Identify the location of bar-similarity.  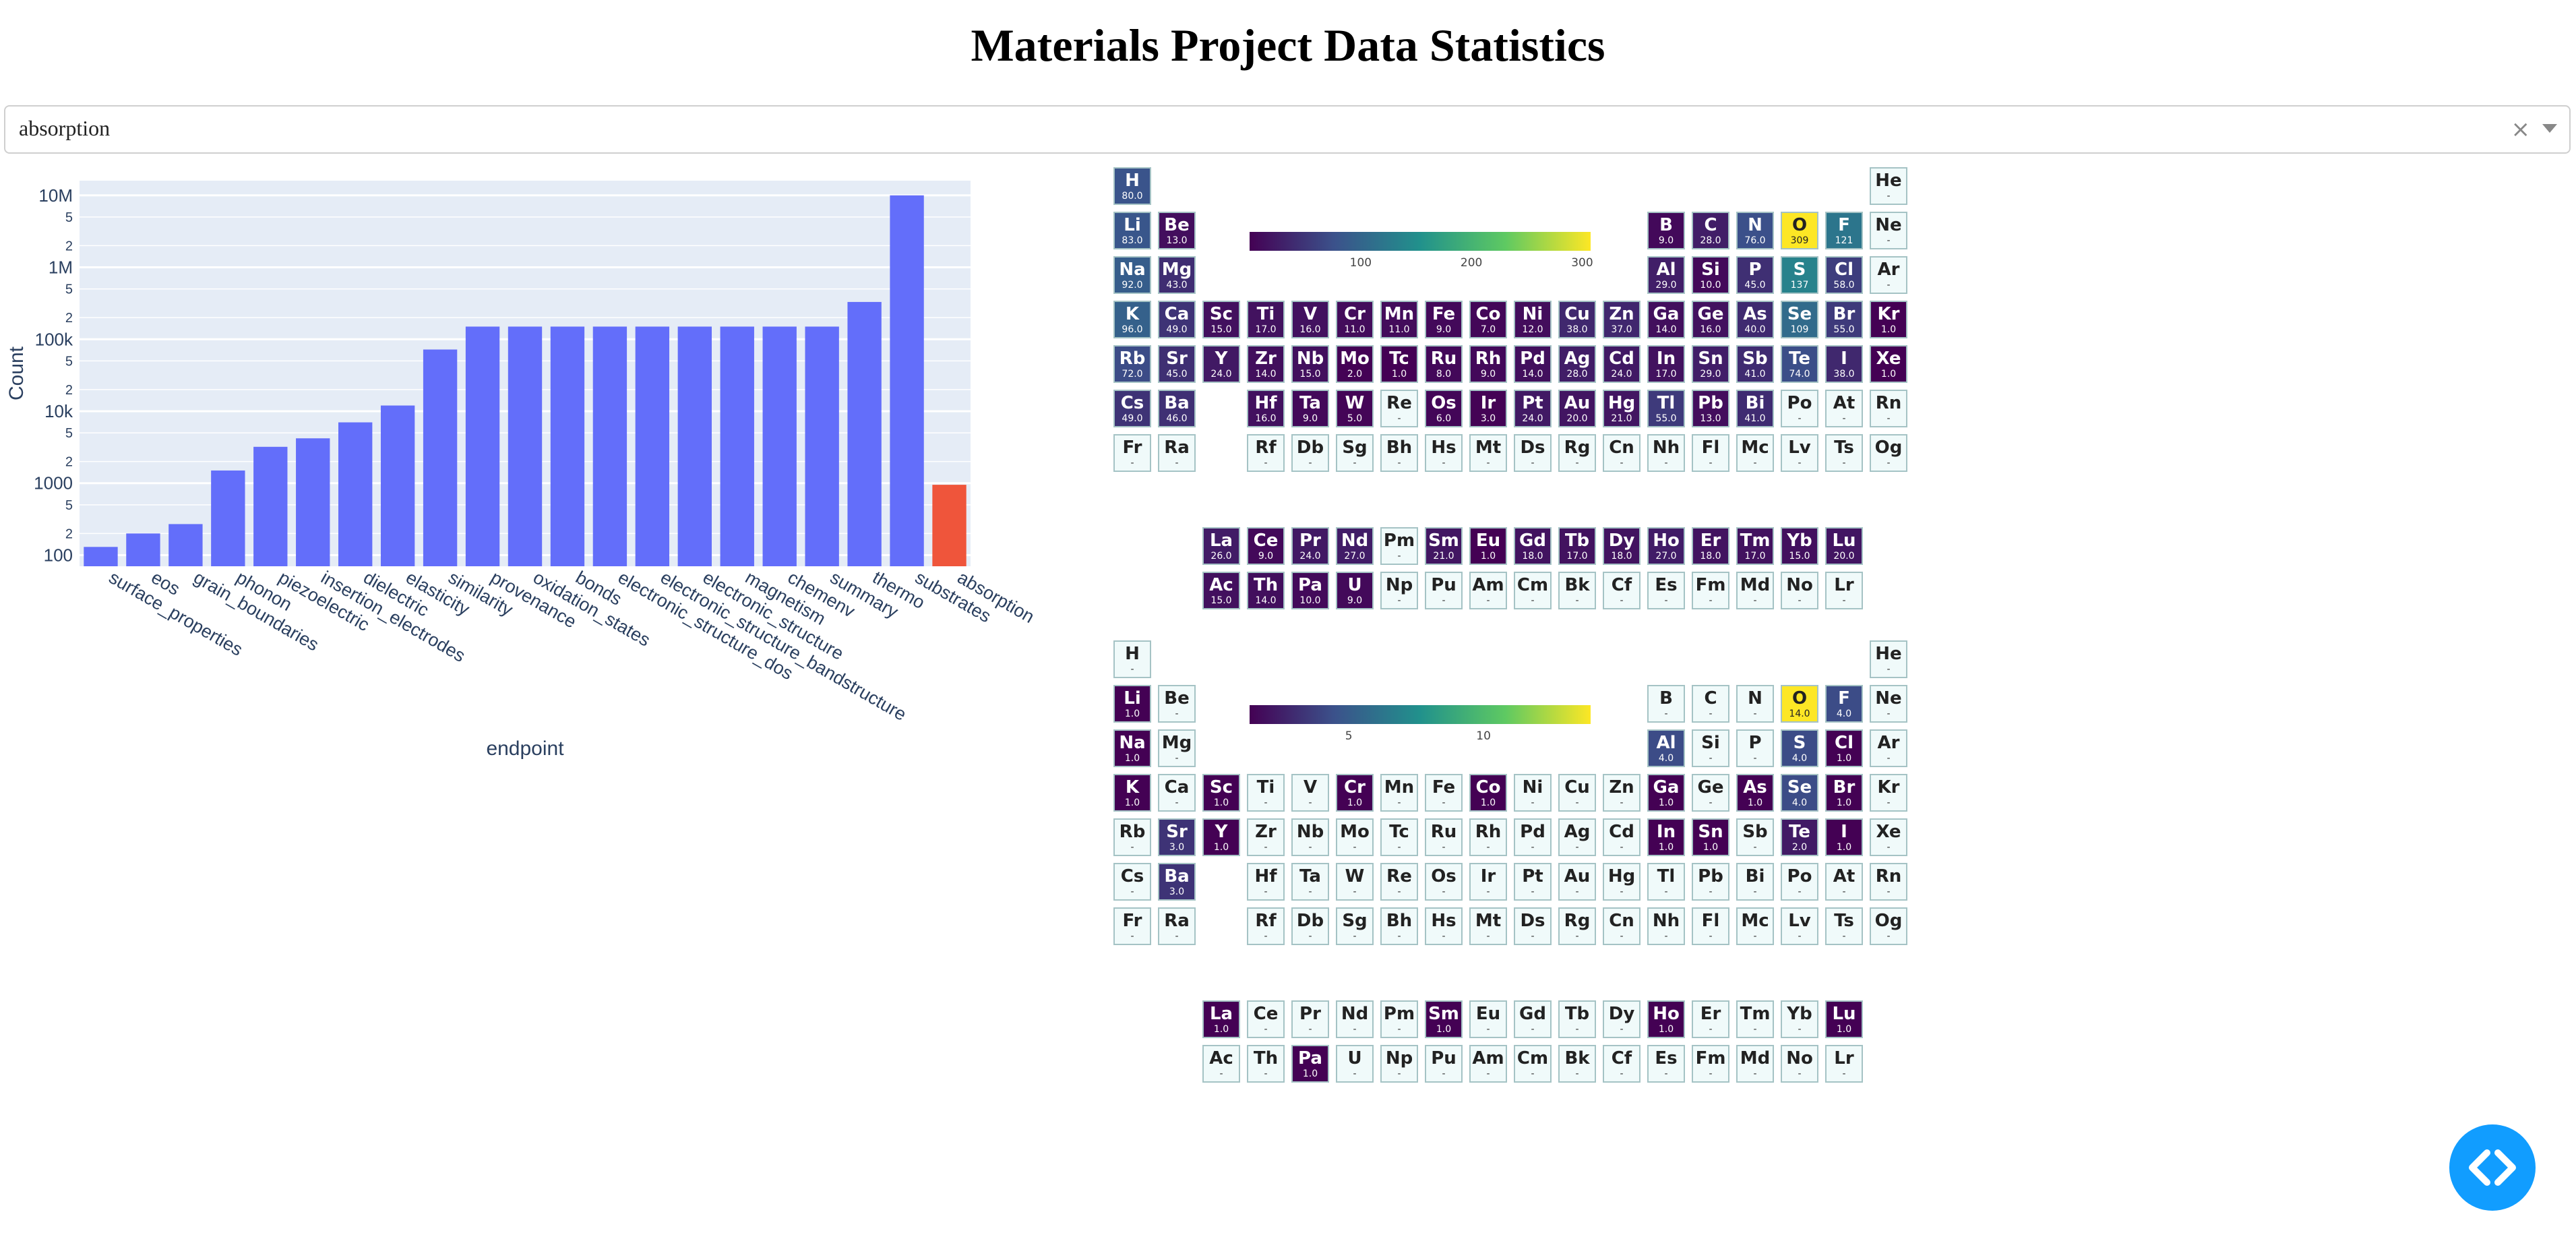
(441, 457).